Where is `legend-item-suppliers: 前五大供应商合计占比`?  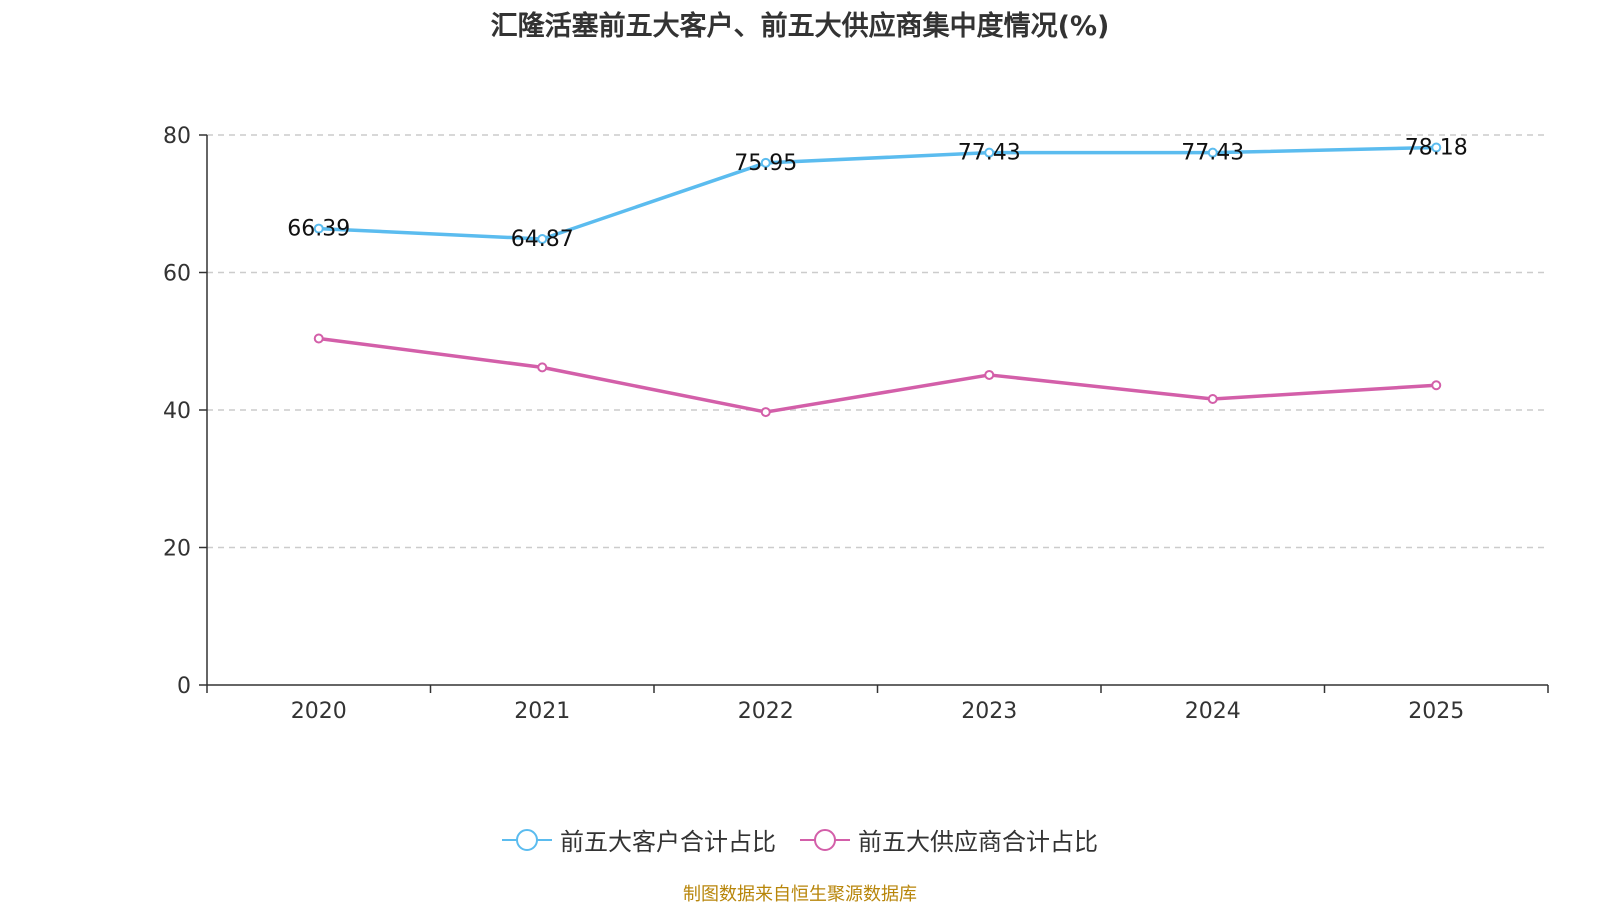
legend-item-suppliers: 前五大供应商合计占比 is located at coordinates (949, 839).